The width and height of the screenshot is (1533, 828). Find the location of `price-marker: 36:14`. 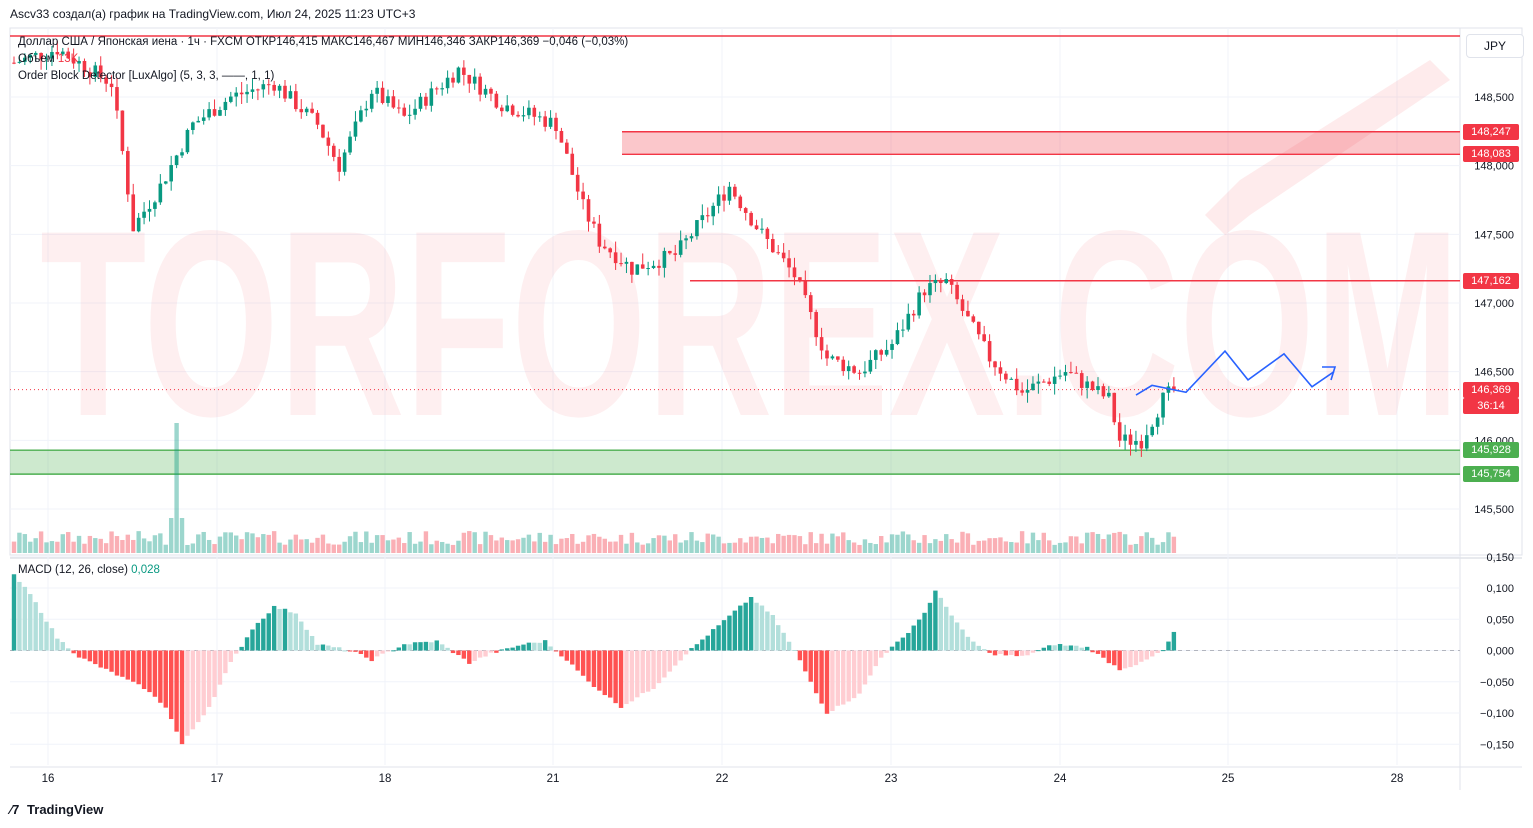

price-marker: 36:14 is located at coordinates (1491, 405).